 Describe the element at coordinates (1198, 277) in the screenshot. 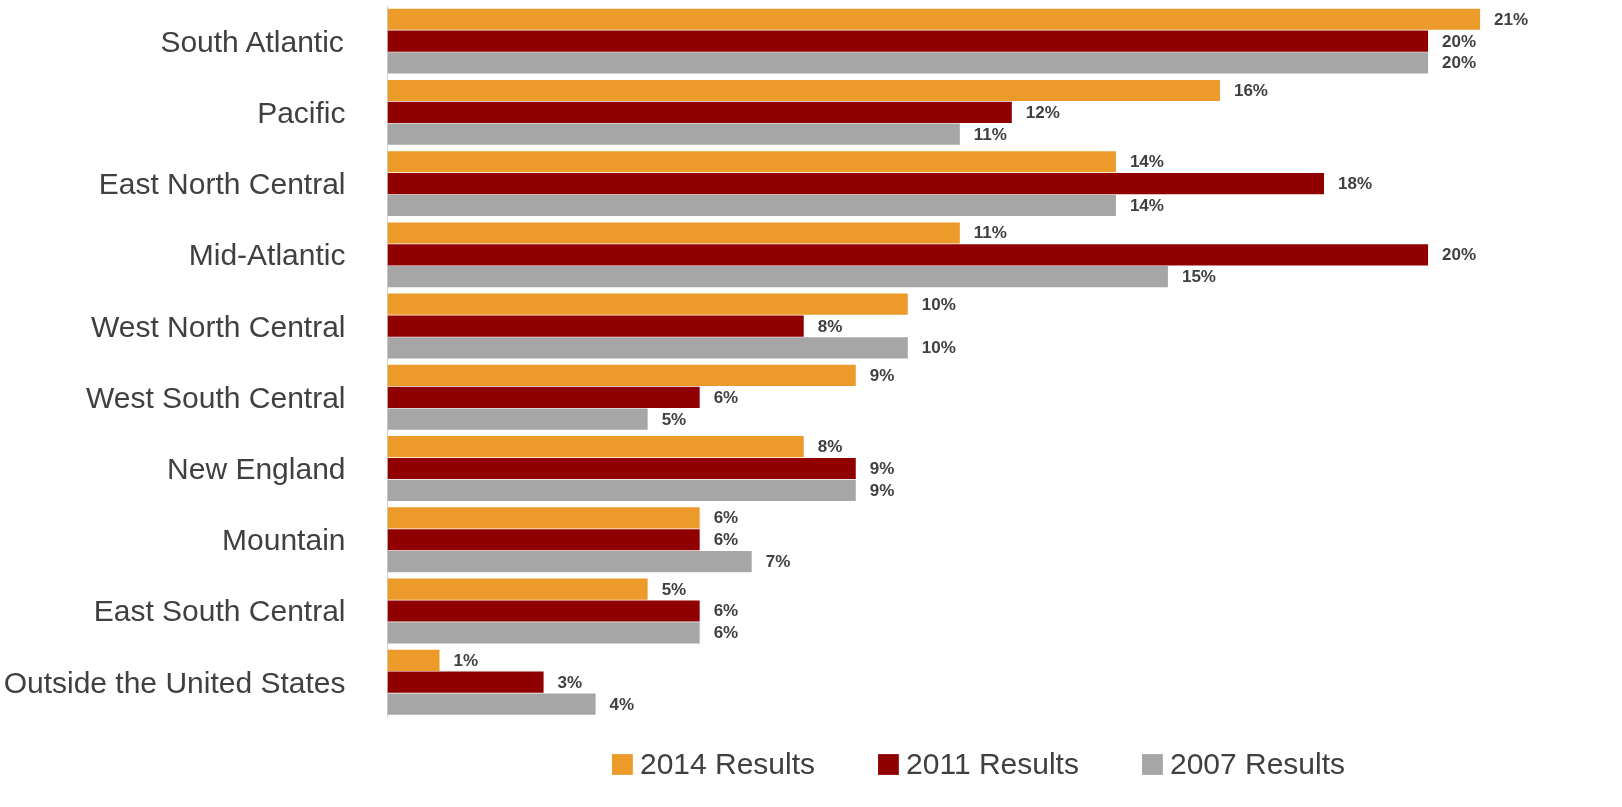

I see `data-label: 15%` at that location.